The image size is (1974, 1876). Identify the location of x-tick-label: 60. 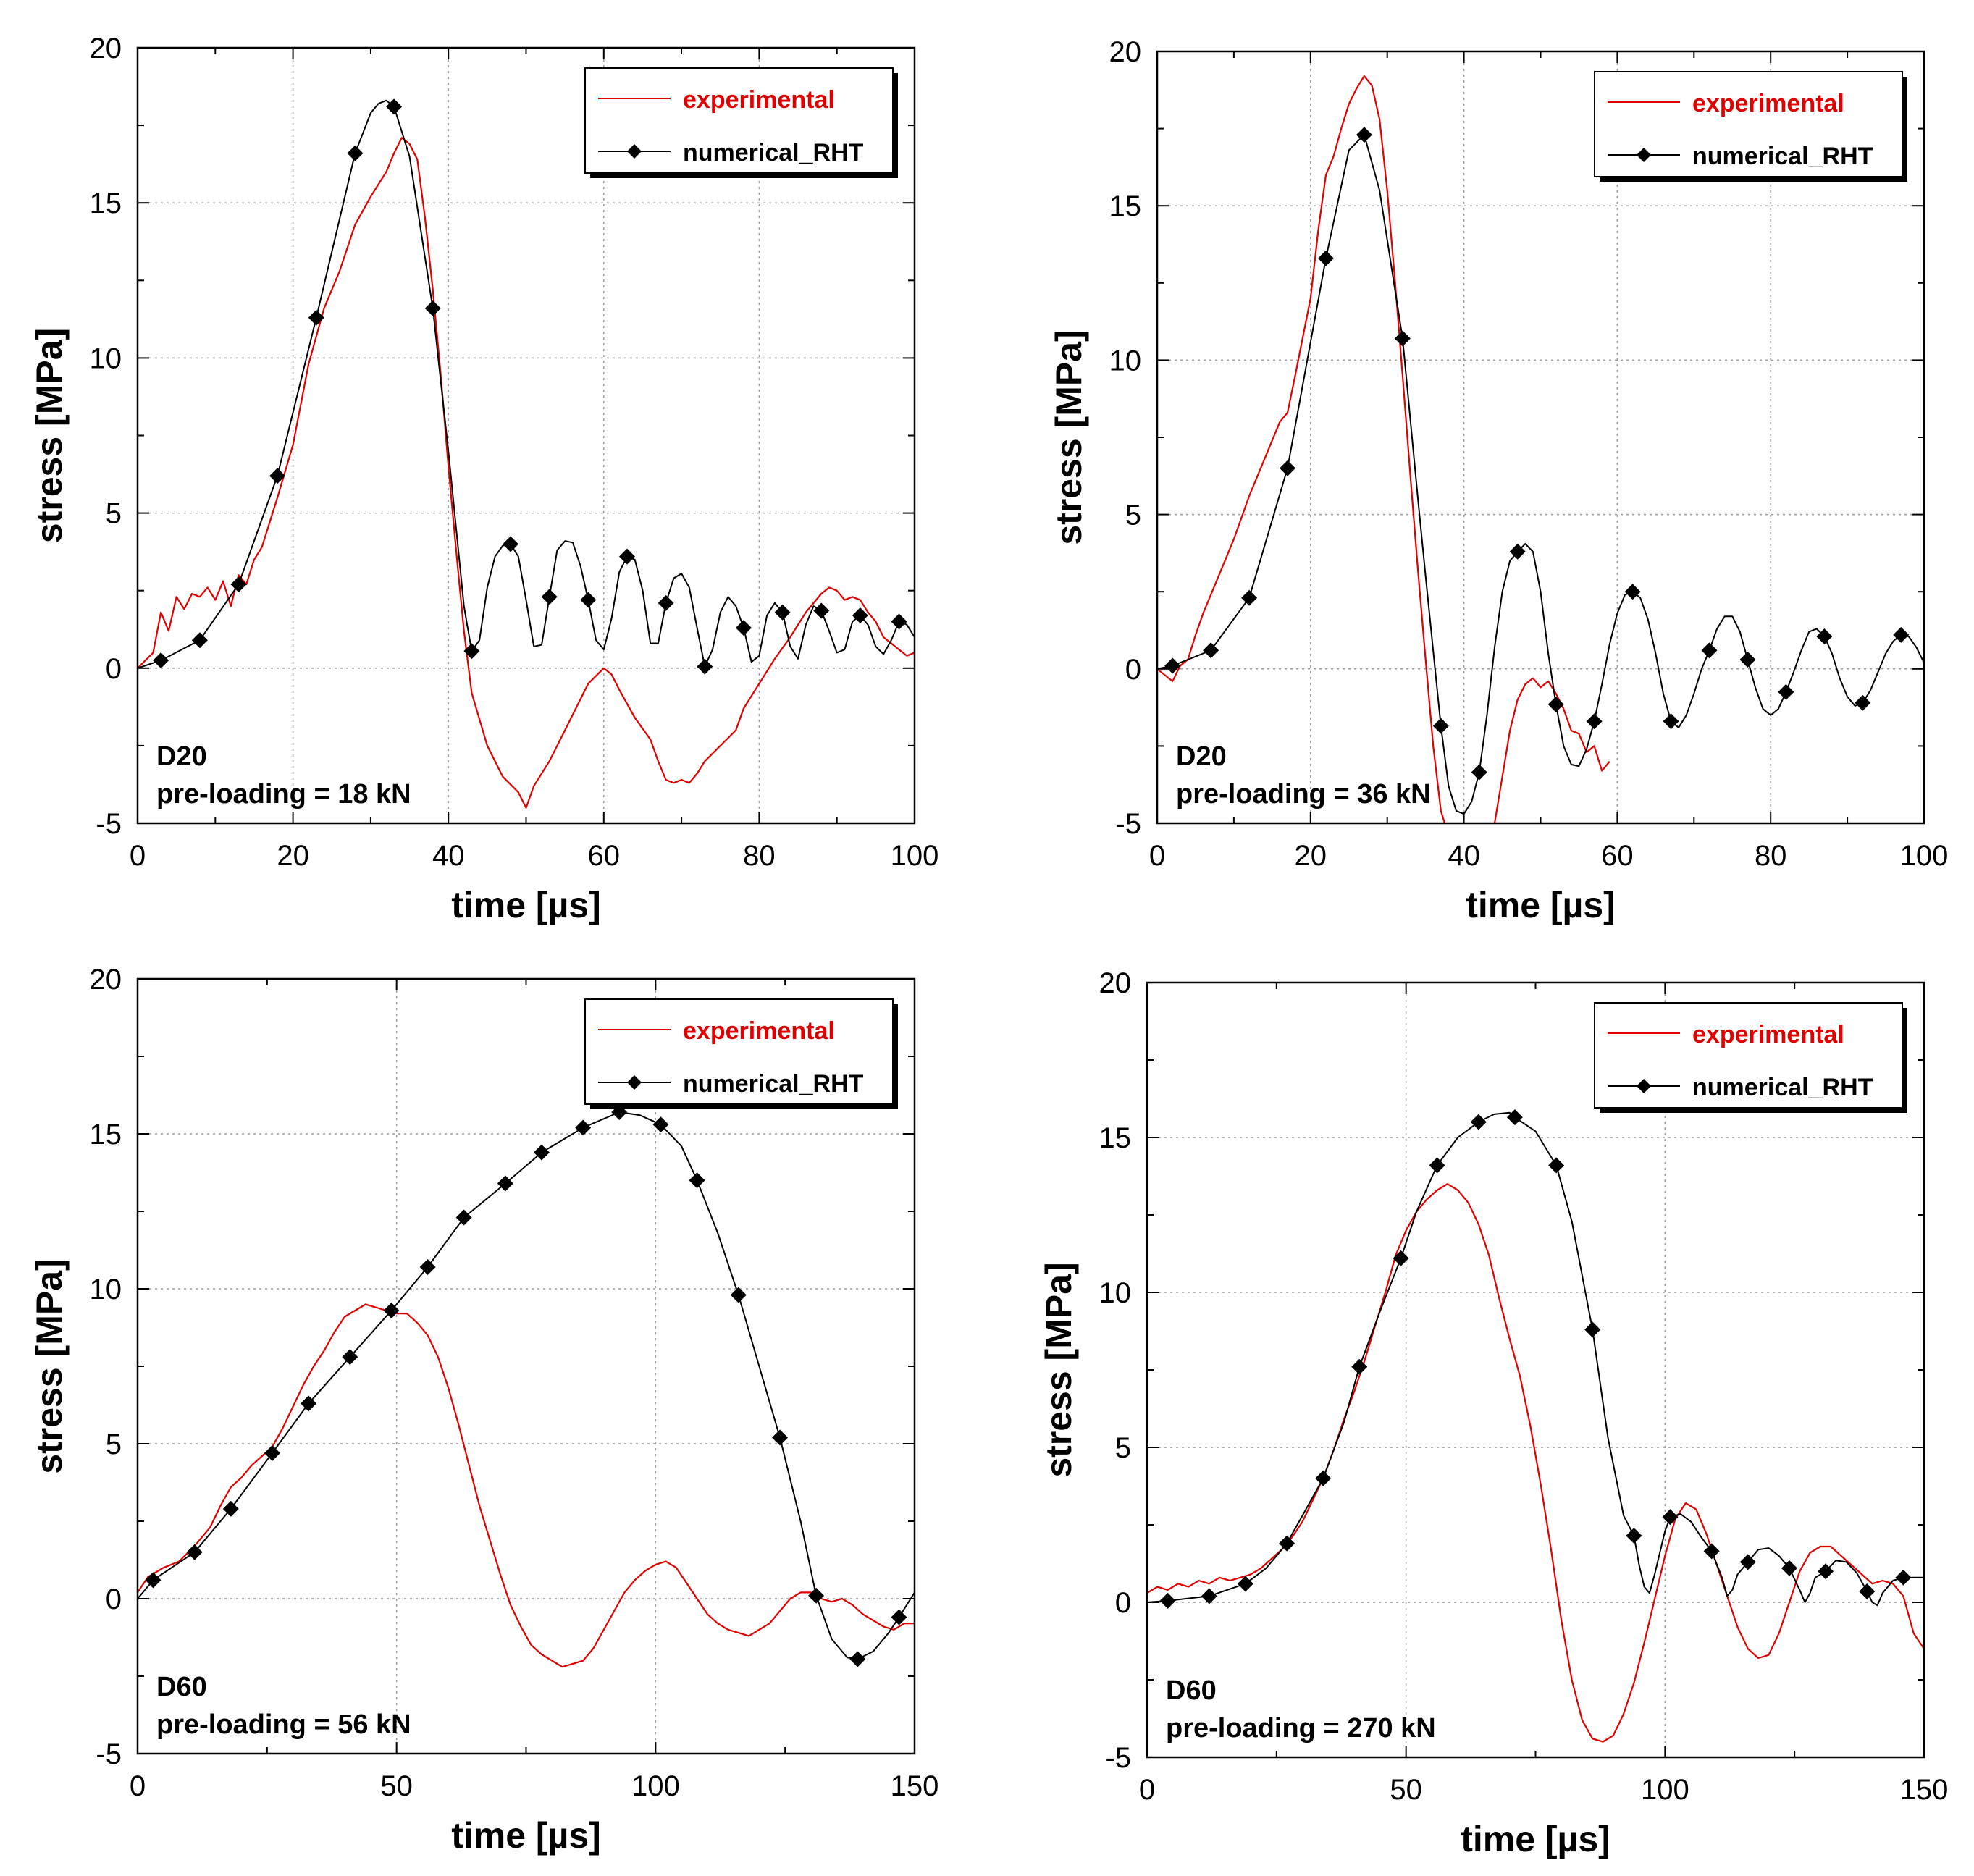
(604, 856).